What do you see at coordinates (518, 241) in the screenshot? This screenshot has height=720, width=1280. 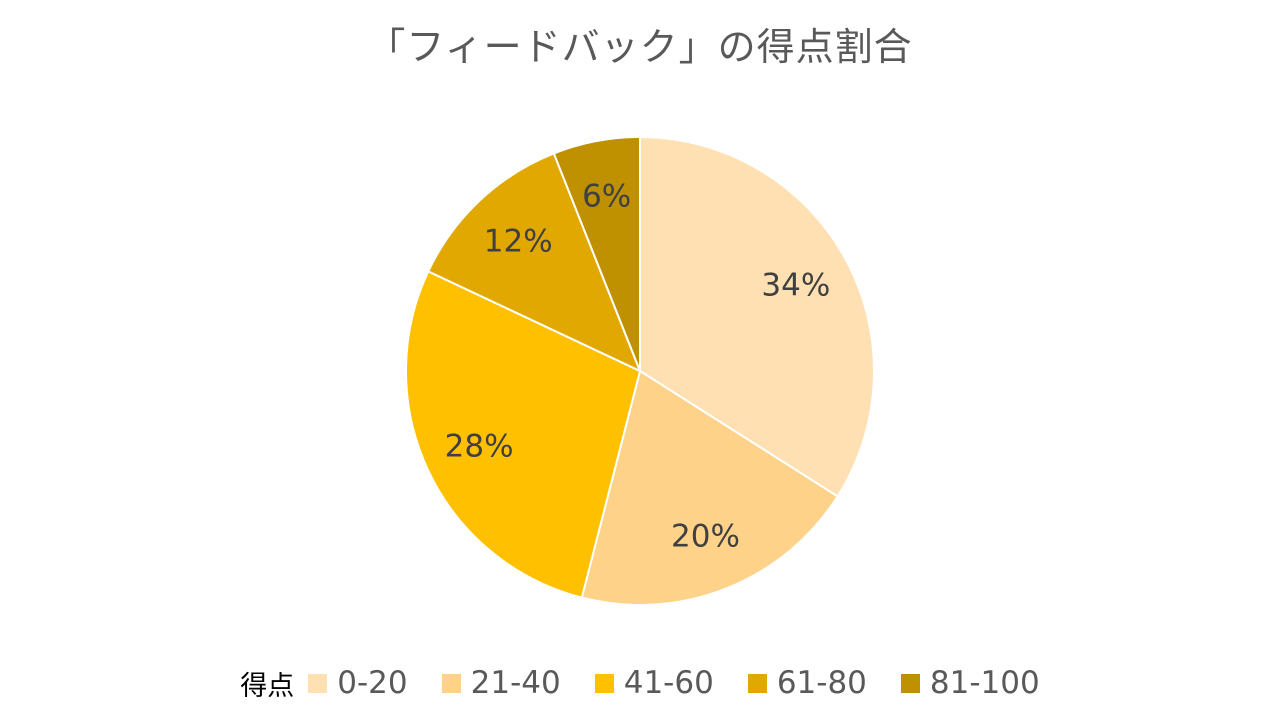 I see `data-label-61-80: 12%` at bounding box center [518, 241].